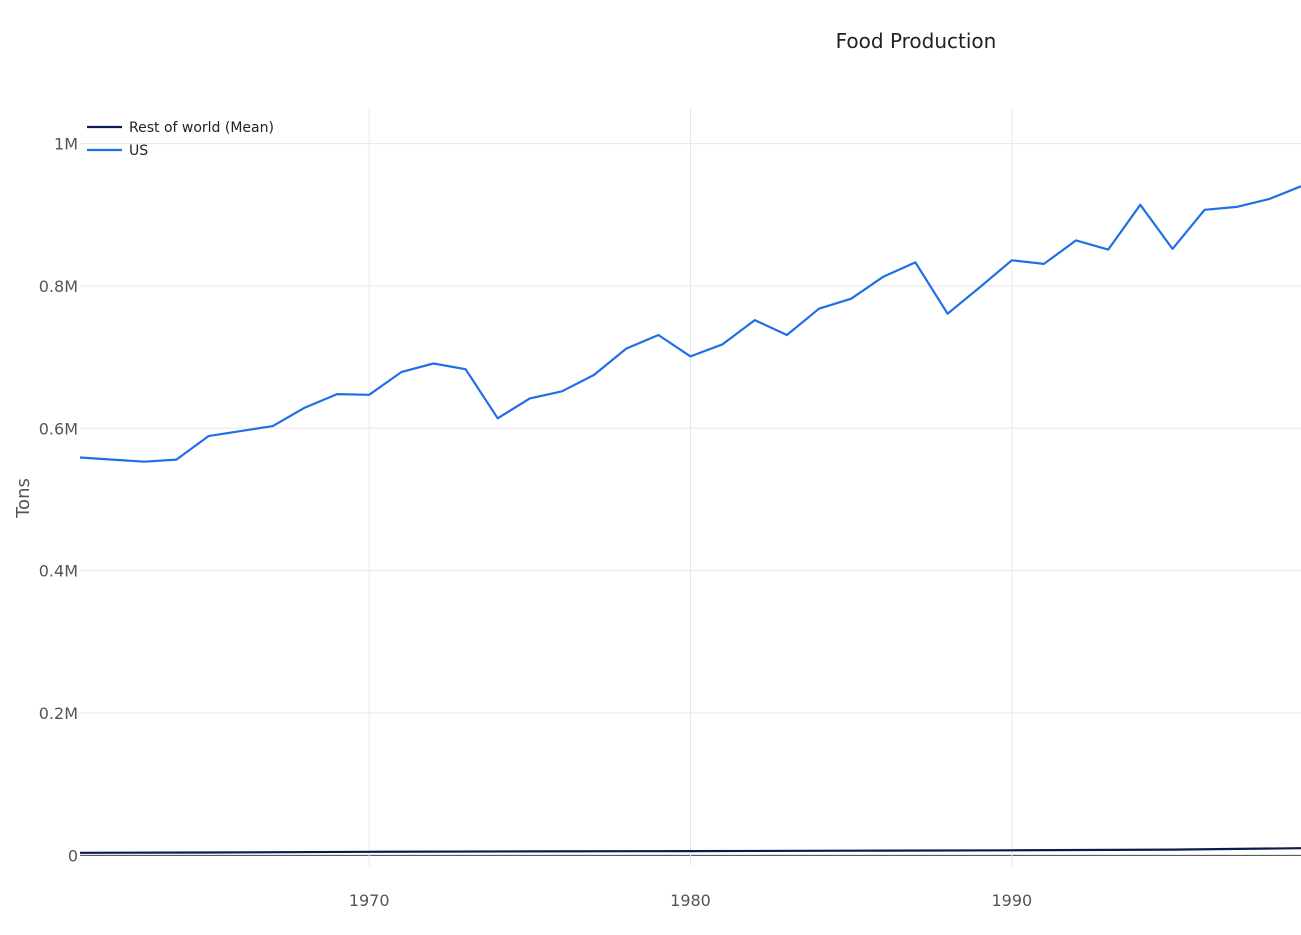  What do you see at coordinates (58, 713) in the screenshot?
I see `y-tick-label: 0.2M` at bounding box center [58, 713].